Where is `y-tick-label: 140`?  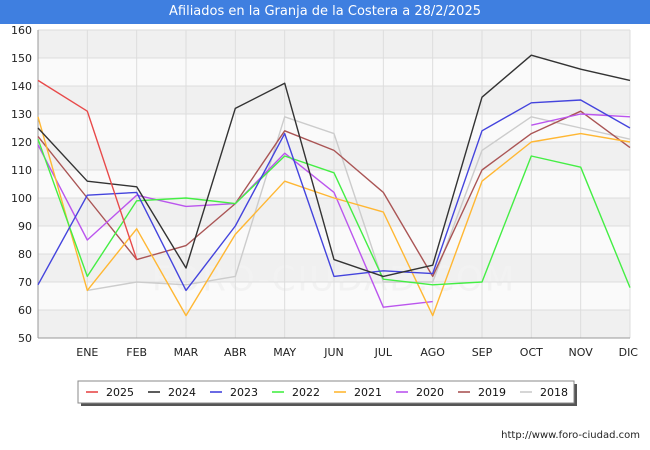 y-tick-label: 140 is located at coordinates (21, 86).